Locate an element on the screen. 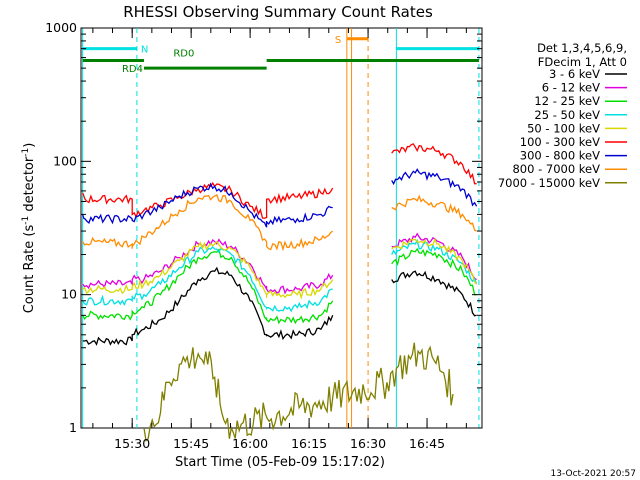  saa-label: S is located at coordinates (338, 40).